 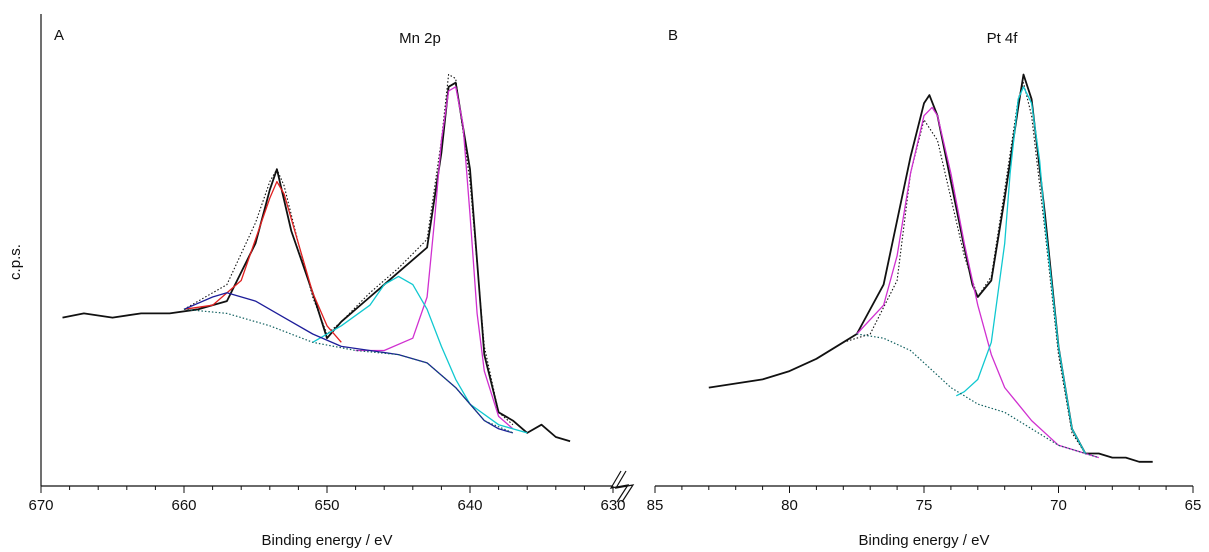 What do you see at coordinates (1193, 505) in the screenshot?
I see `x-tick-label: 65` at bounding box center [1193, 505].